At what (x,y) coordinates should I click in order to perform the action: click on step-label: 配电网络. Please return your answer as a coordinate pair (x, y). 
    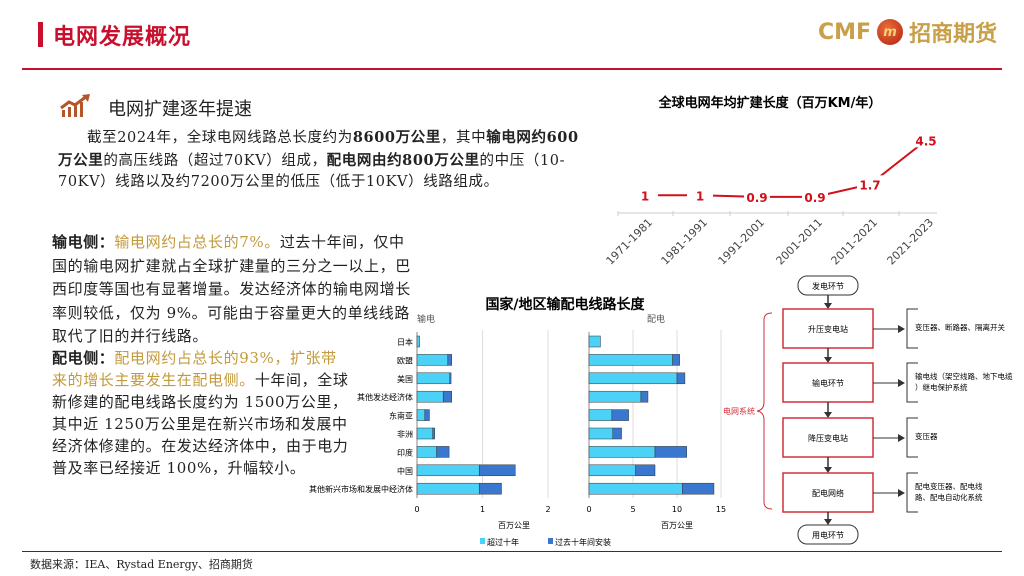
    Looking at the image, I should click on (828, 493).